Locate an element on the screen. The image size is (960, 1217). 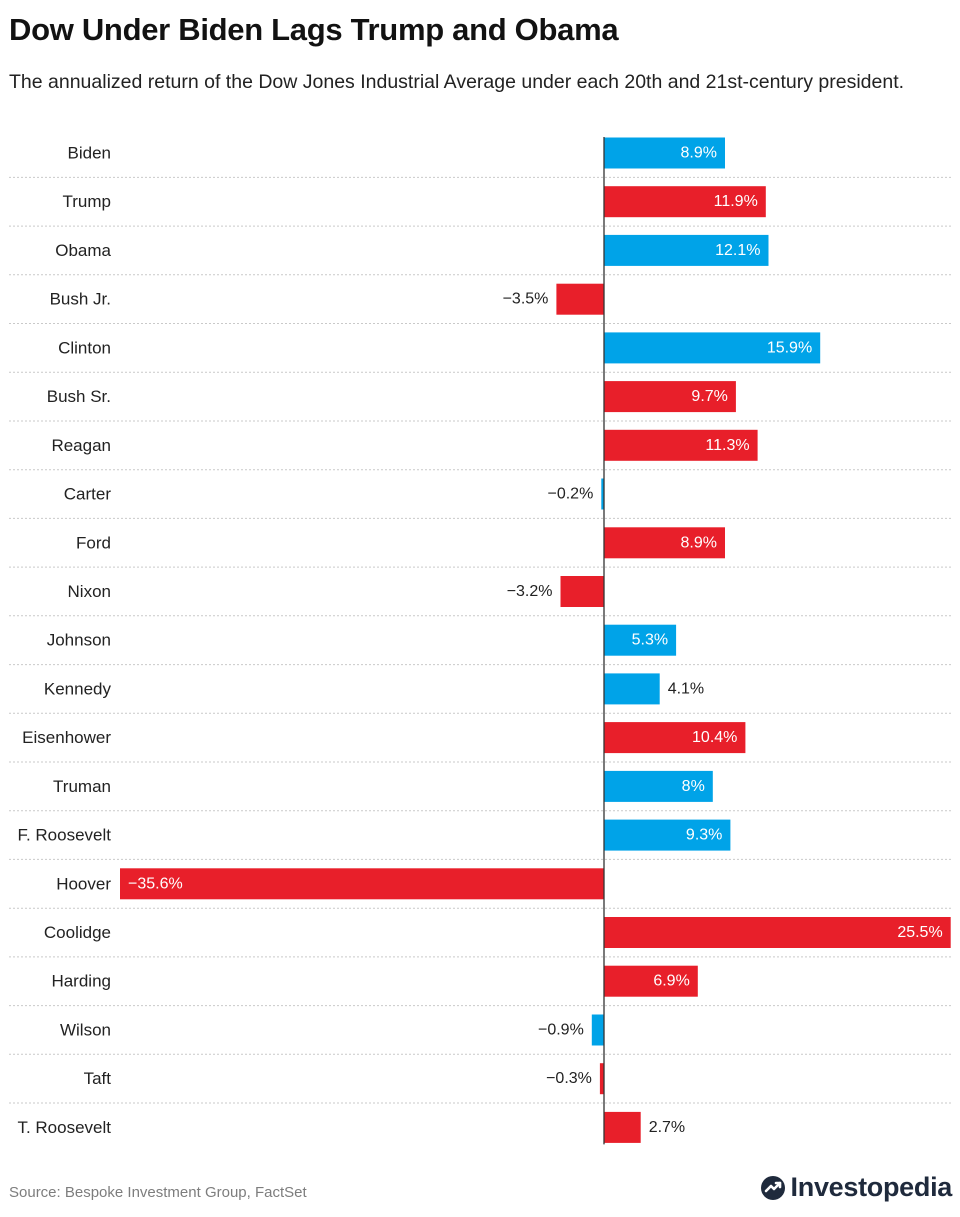
data-label: −0.9% is located at coordinates (561, 1029).